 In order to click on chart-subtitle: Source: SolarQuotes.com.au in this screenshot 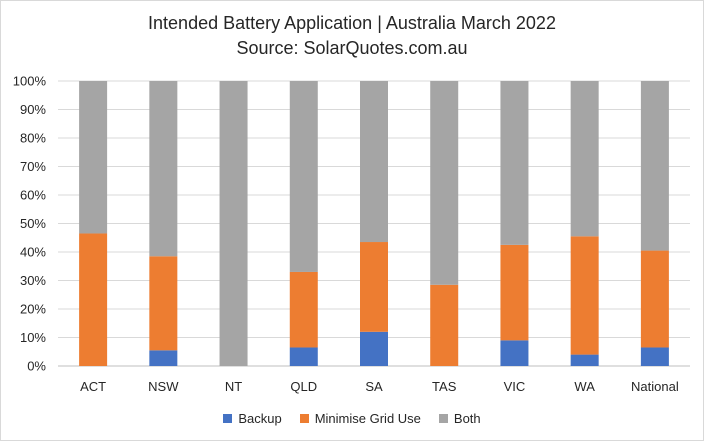, I will do `click(352, 48)`.